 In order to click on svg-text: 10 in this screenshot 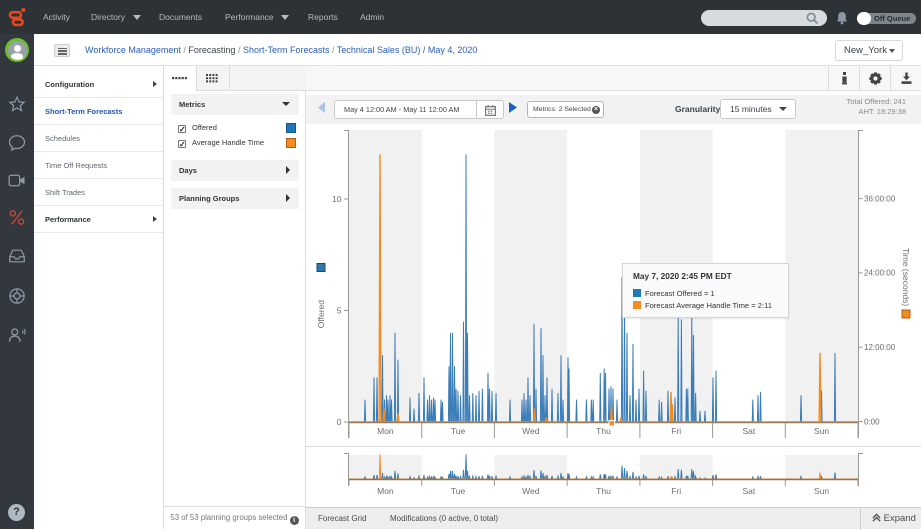, I will do `click(337, 199)`.